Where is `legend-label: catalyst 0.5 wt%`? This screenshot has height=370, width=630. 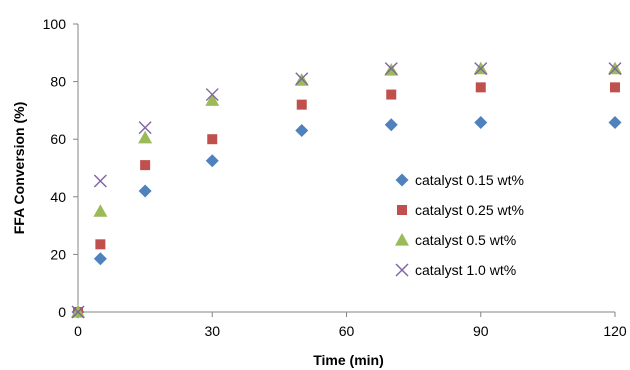 legend-label: catalyst 0.5 wt% is located at coordinates (465, 240).